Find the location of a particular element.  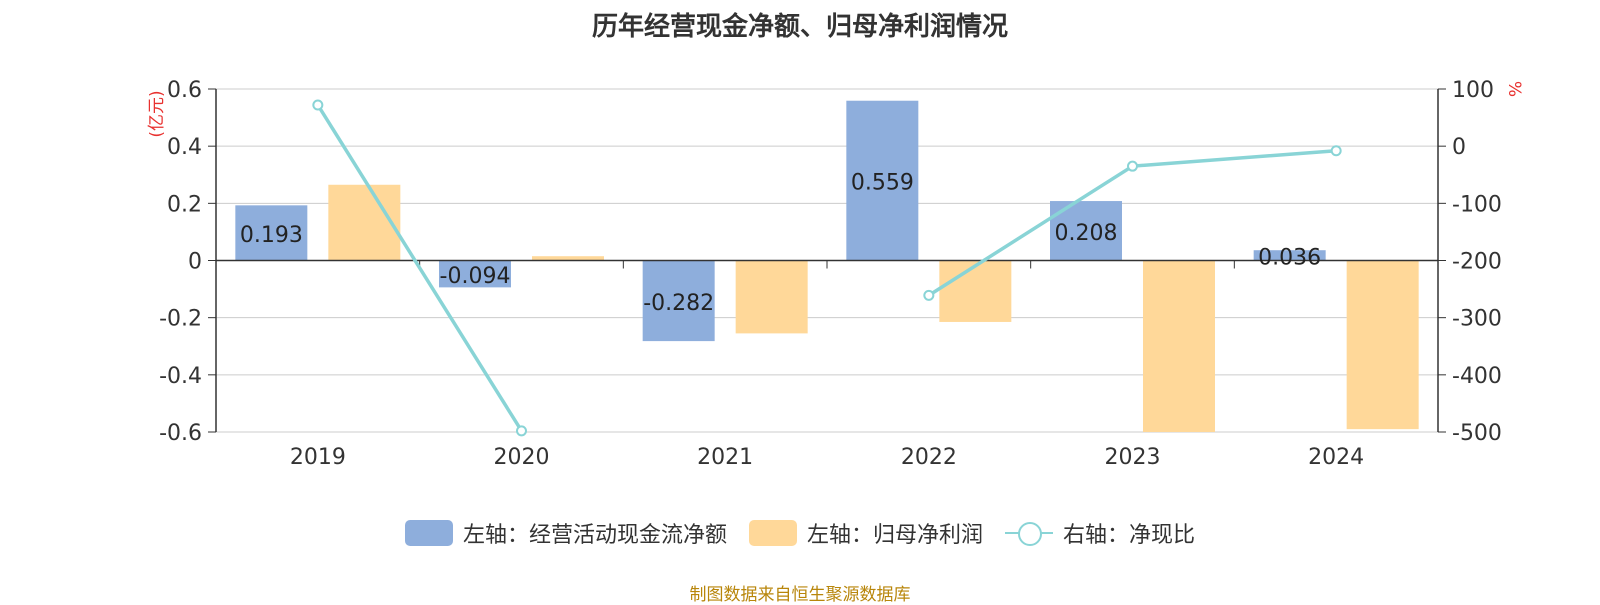

category-label: 2021 is located at coordinates (725, 457).